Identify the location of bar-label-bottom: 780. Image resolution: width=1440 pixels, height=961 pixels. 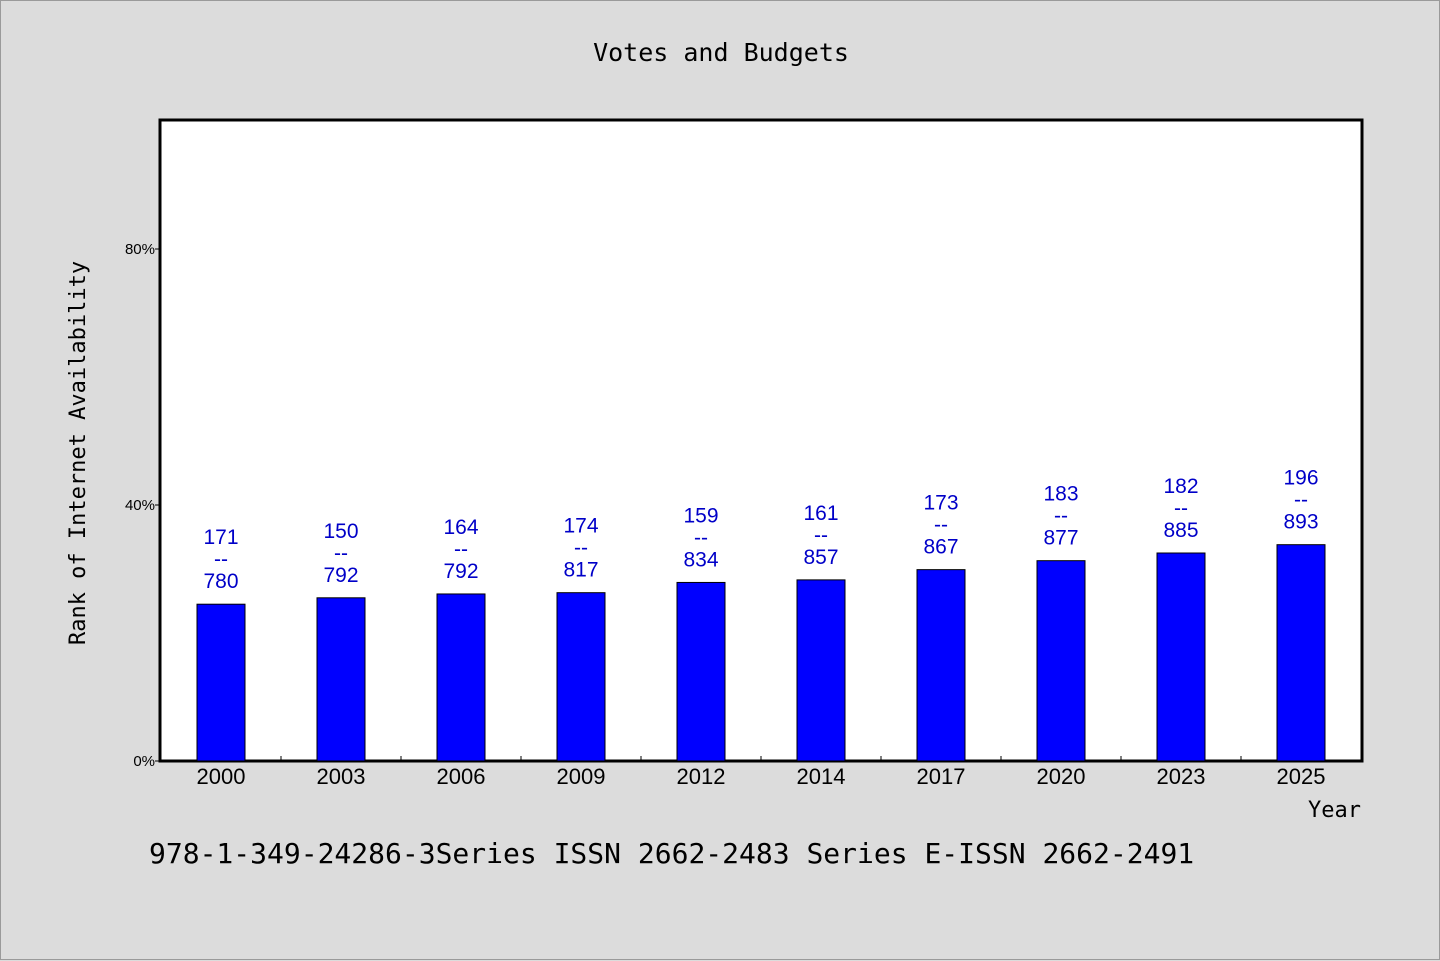
(220, 581).